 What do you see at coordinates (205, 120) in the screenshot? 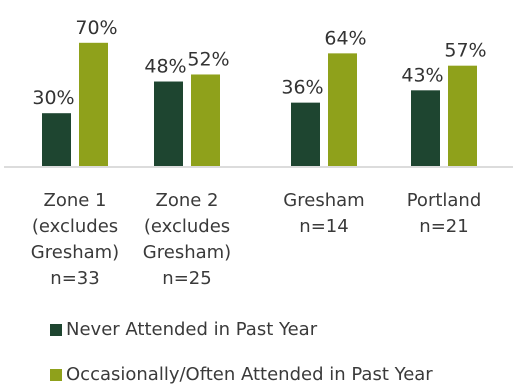
I see `bar-zone-2-occasionally-often-attended-in-past-year` at bounding box center [205, 120].